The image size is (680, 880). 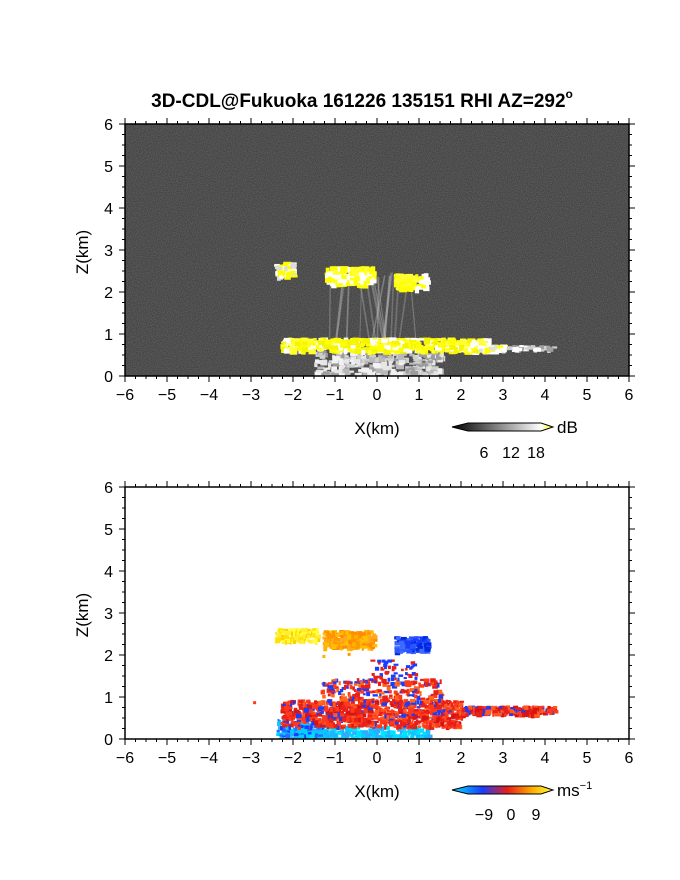 What do you see at coordinates (108, 656) in the screenshot?
I see `y-tick-label: 2` at bounding box center [108, 656].